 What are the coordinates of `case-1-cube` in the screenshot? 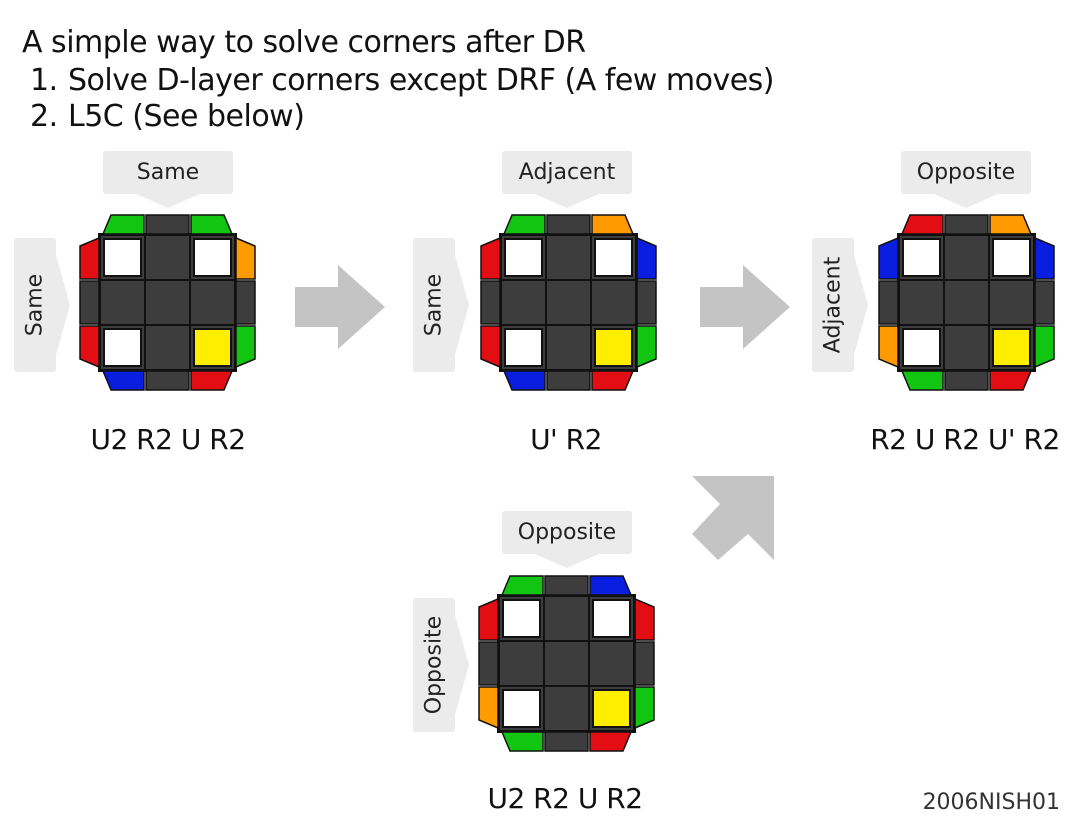 It's located at (167, 302).